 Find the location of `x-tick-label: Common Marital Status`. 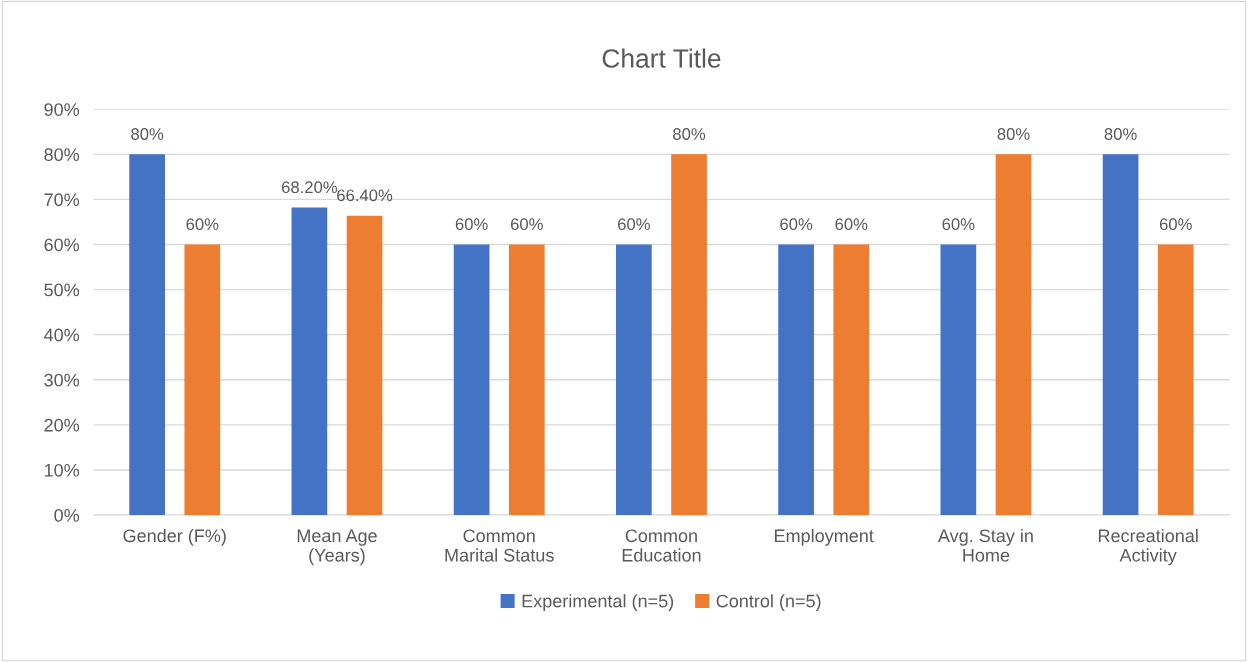

x-tick-label: Common Marital Status is located at coordinates (499, 545).